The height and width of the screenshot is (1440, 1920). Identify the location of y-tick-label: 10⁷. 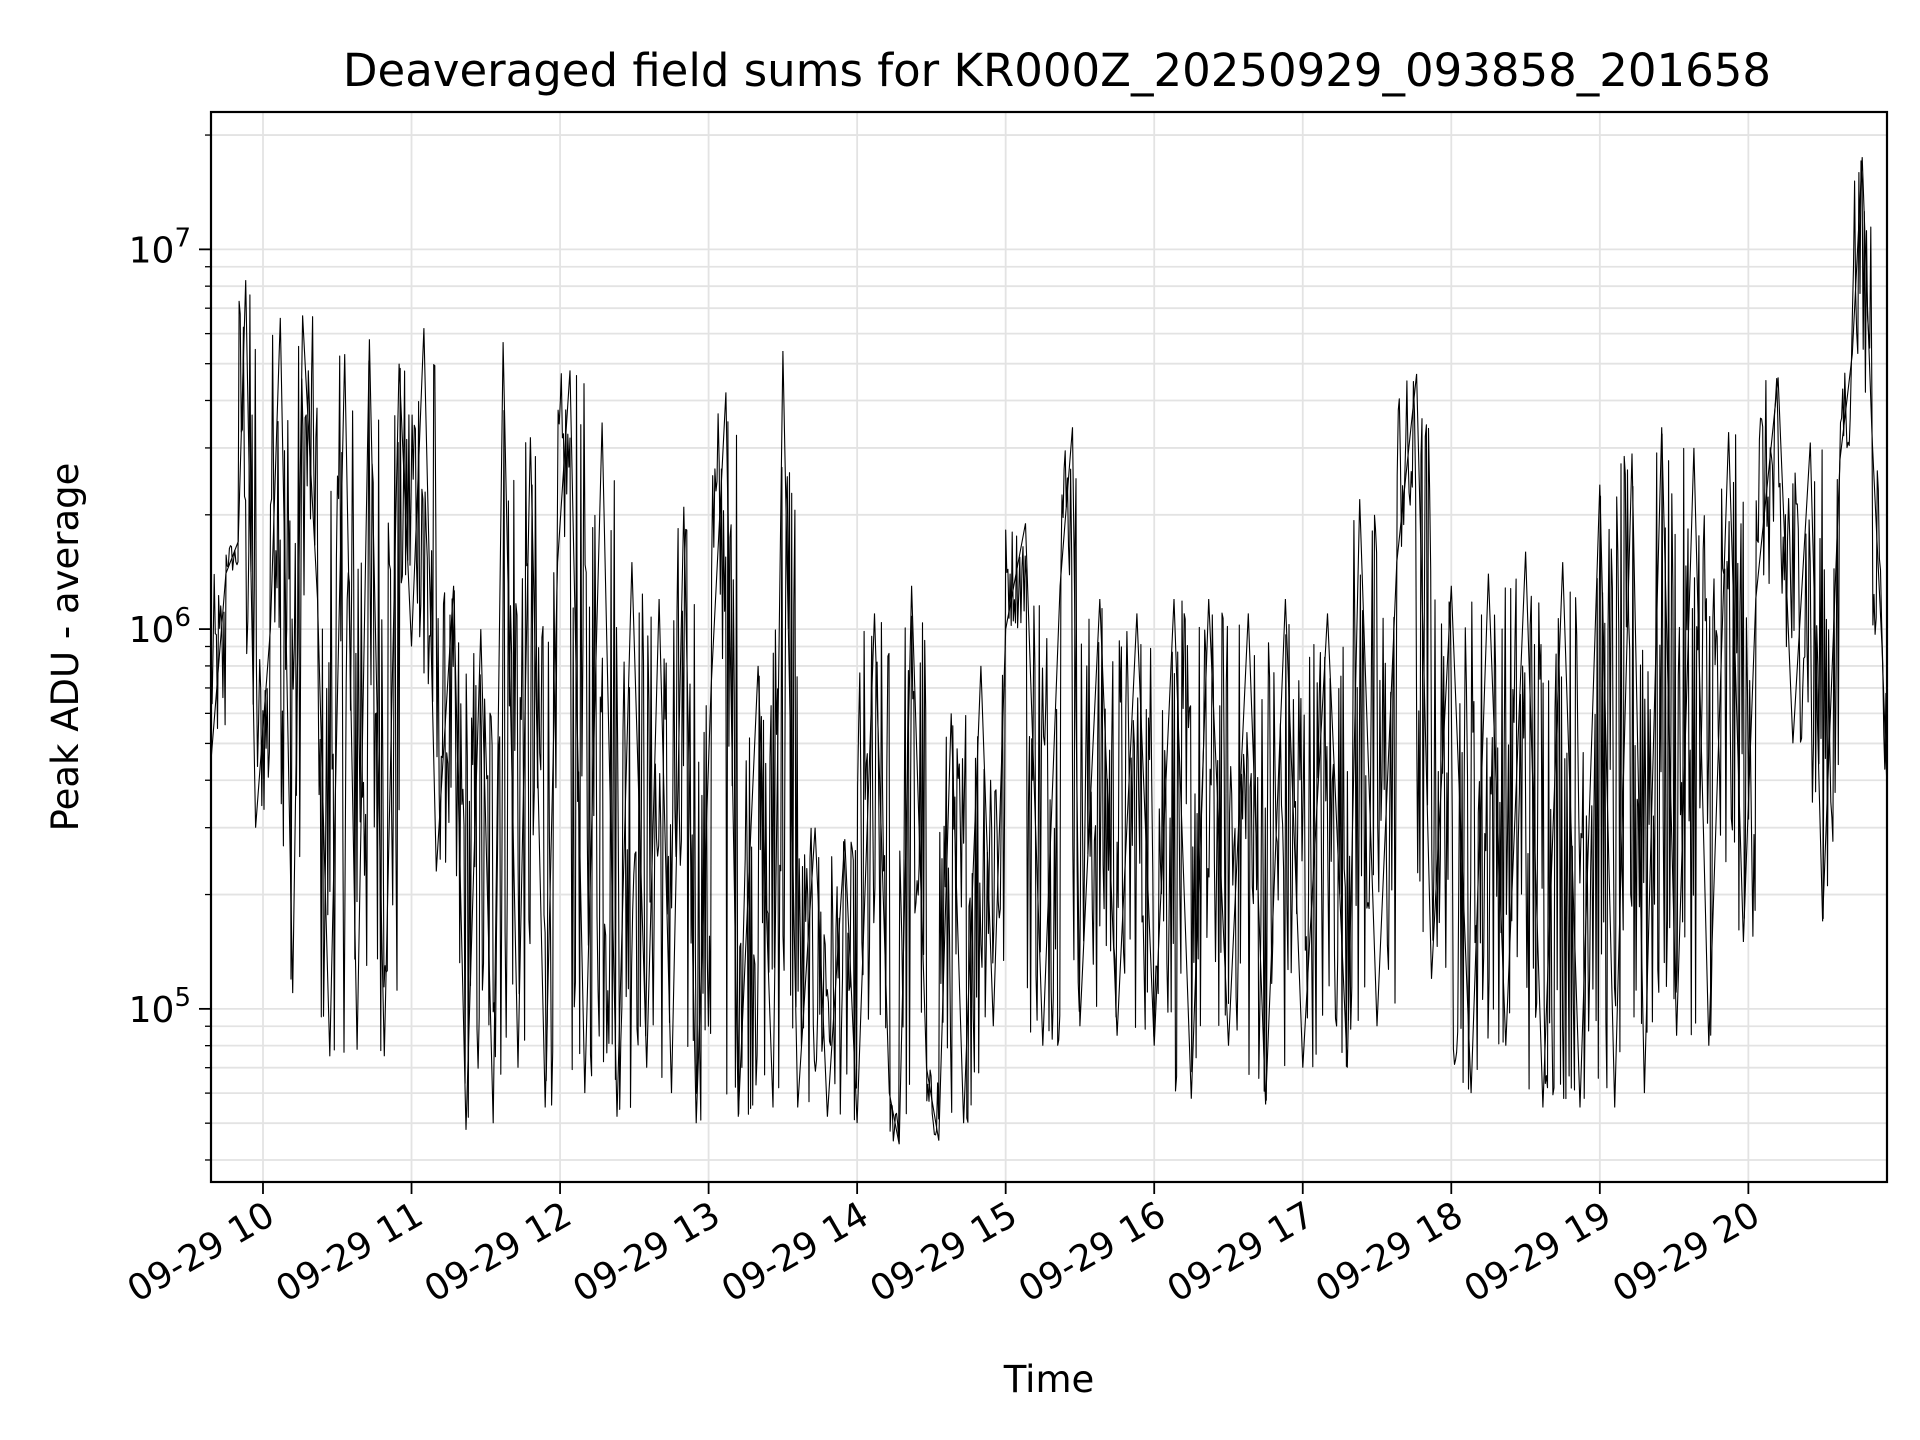
(160, 247).